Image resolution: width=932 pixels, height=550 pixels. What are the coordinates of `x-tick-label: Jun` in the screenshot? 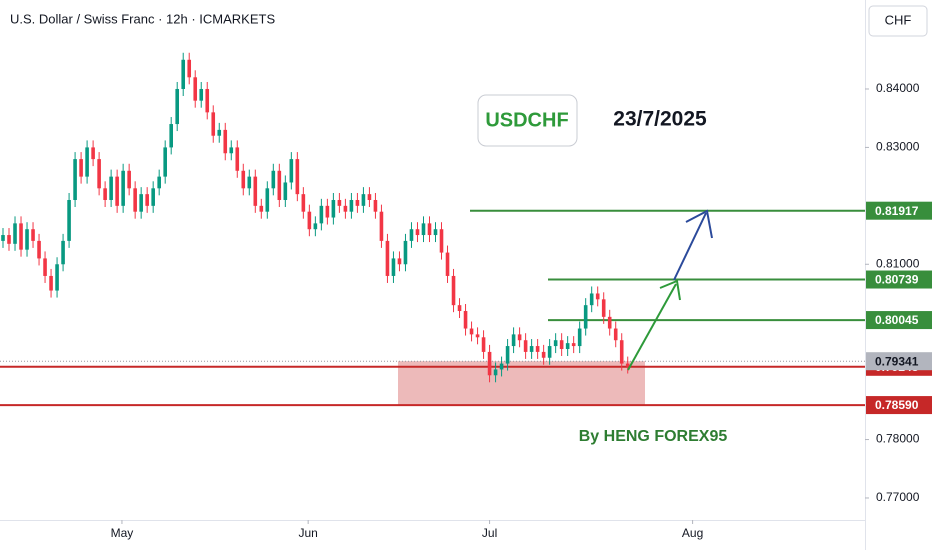 It's located at (307, 533).